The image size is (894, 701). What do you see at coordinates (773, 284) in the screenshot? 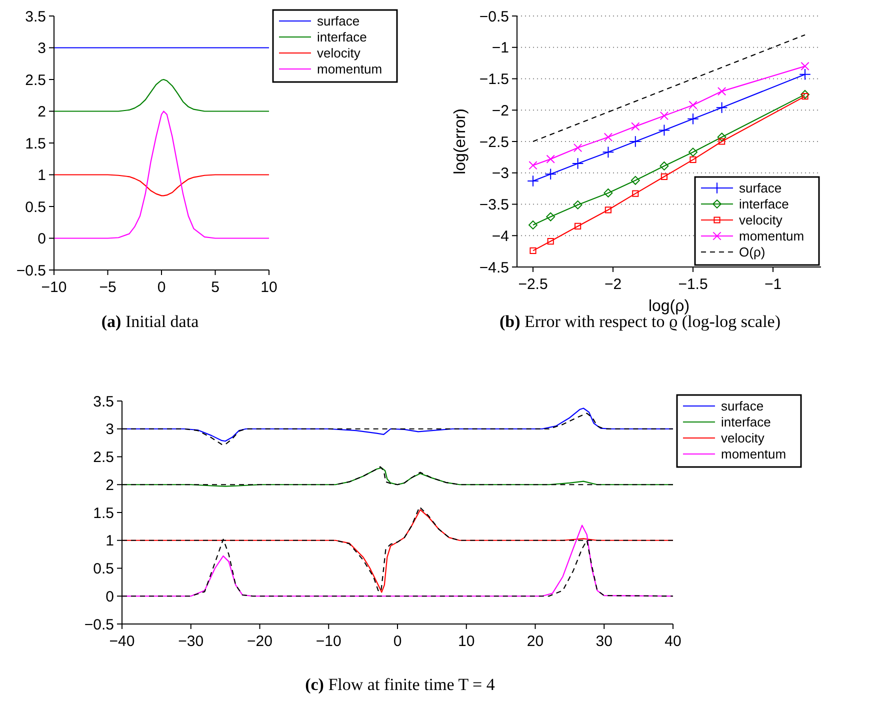
I see `x-tick-label: −1` at bounding box center [773, 284].